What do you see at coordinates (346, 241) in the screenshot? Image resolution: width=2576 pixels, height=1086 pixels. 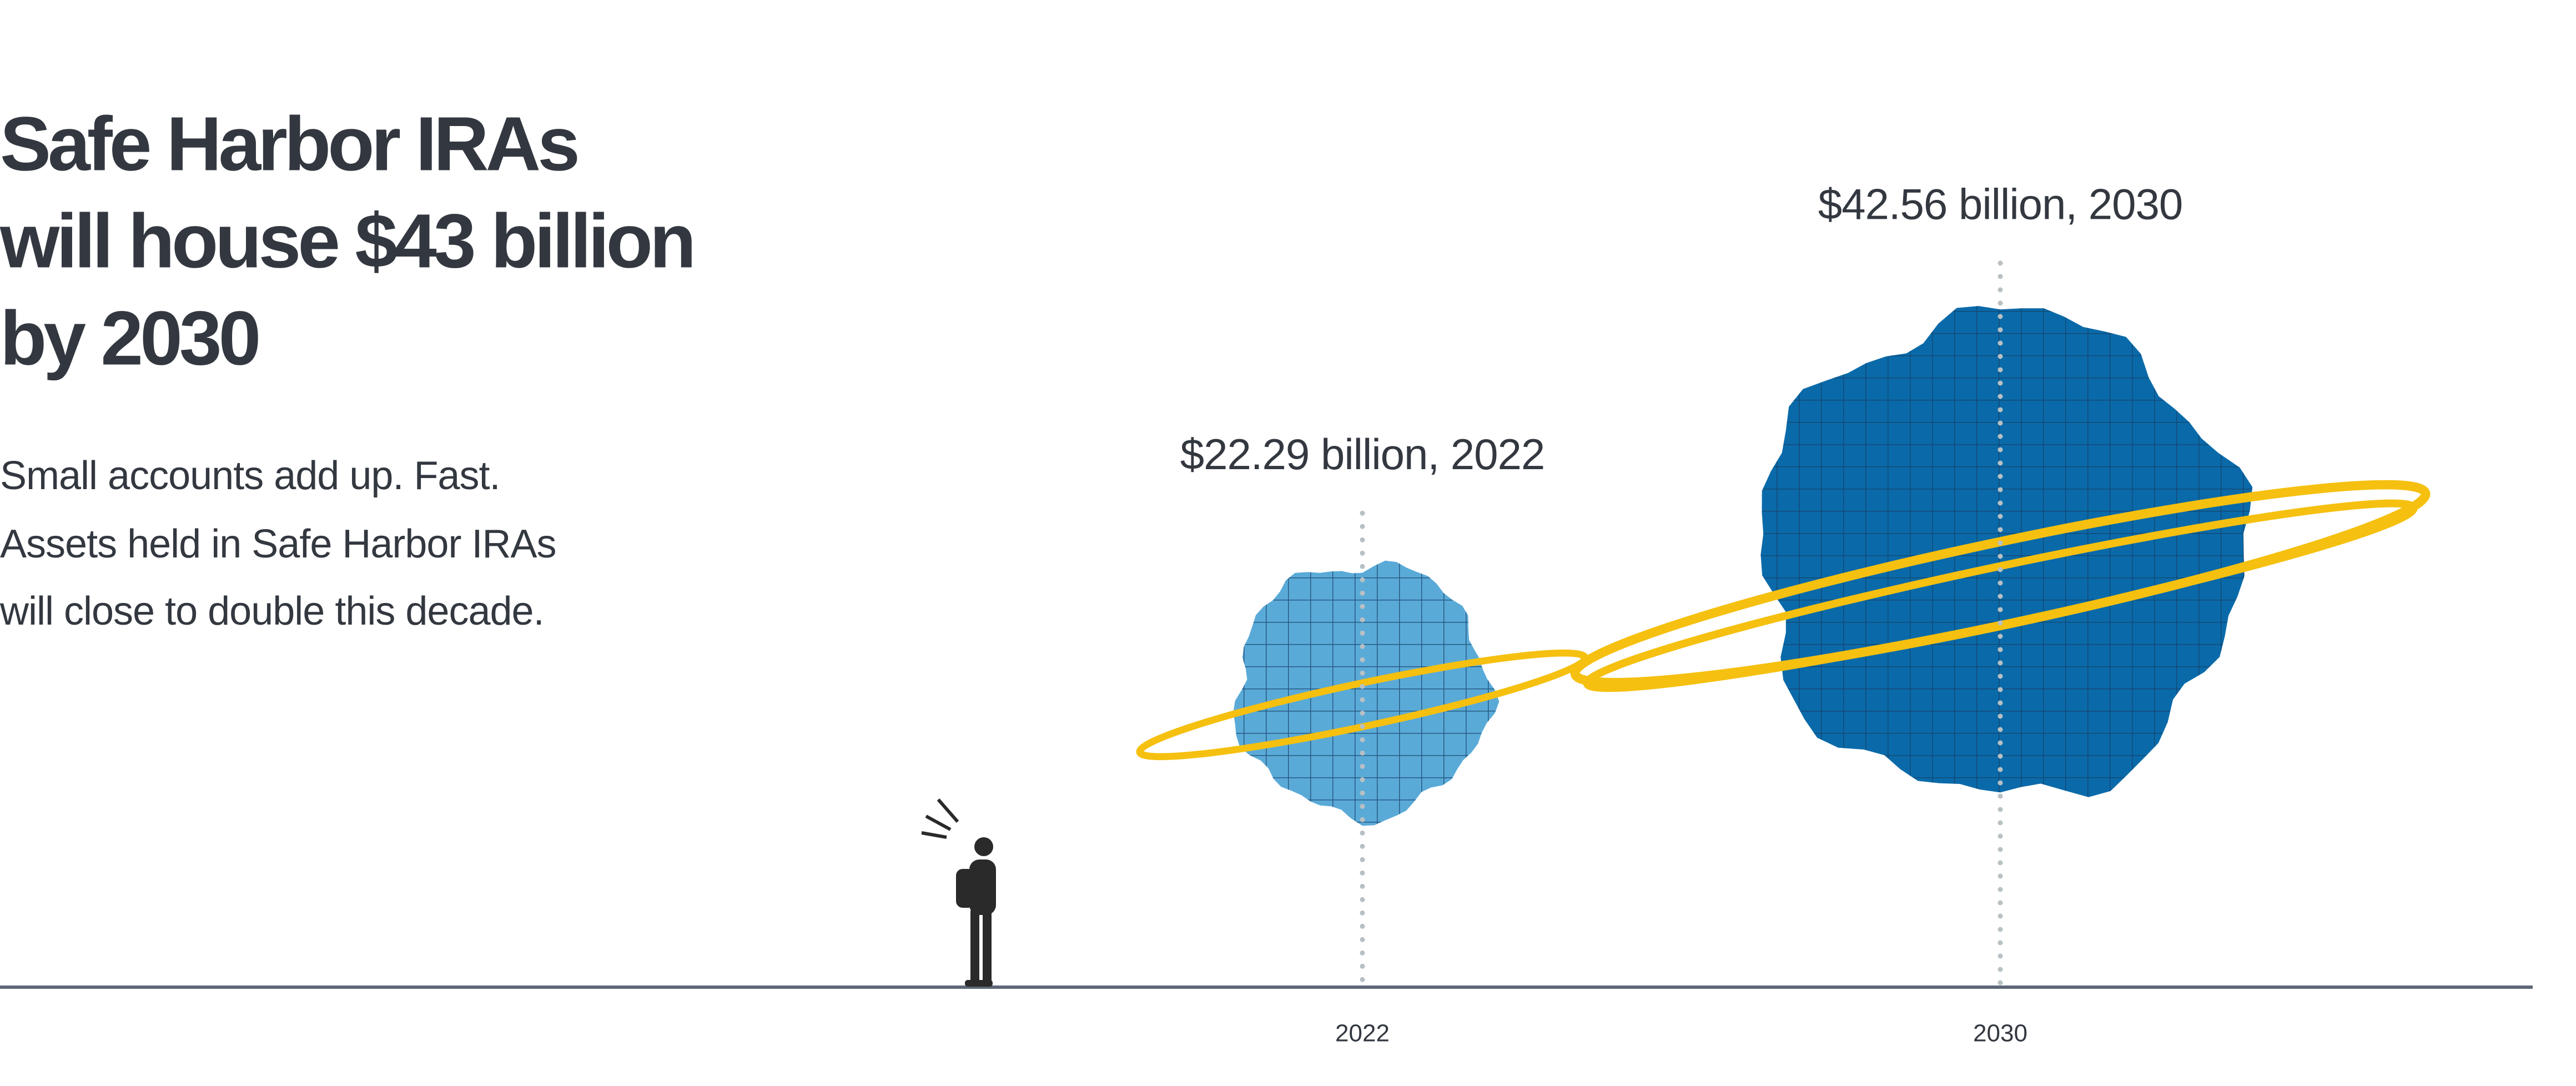 I see `chart-title: will house $43 billion` at bounding box center [346, 241].